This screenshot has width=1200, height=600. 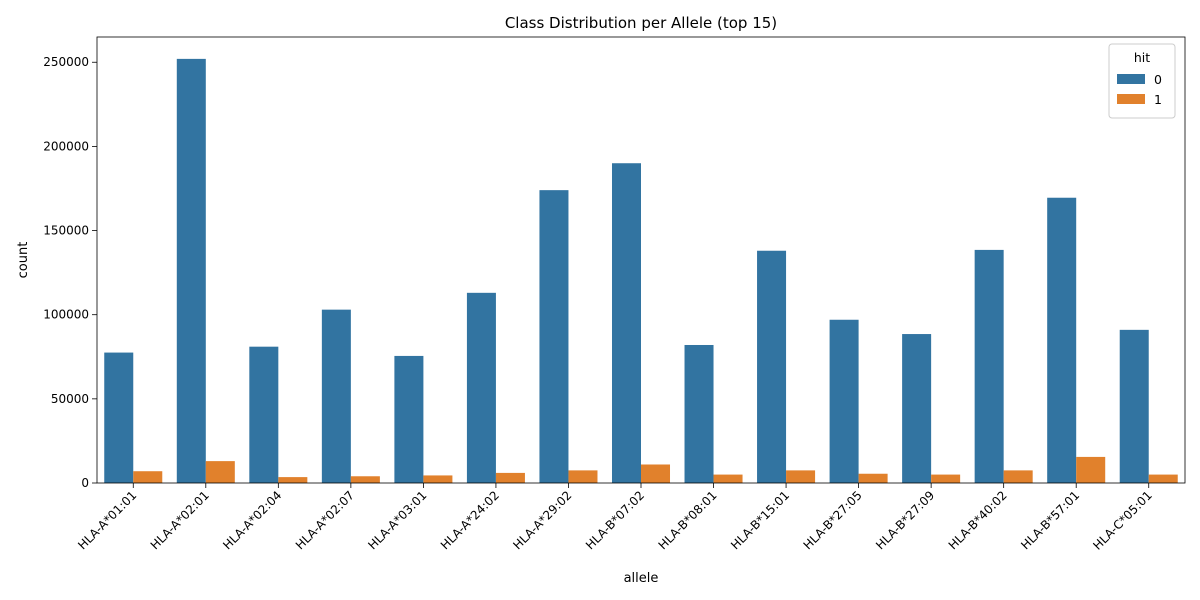 What do you see at coordinates (119, 417) in the screenshot?
I see `bar-HLA-A*01:01-hit-0` at bounding box center [119, 417].